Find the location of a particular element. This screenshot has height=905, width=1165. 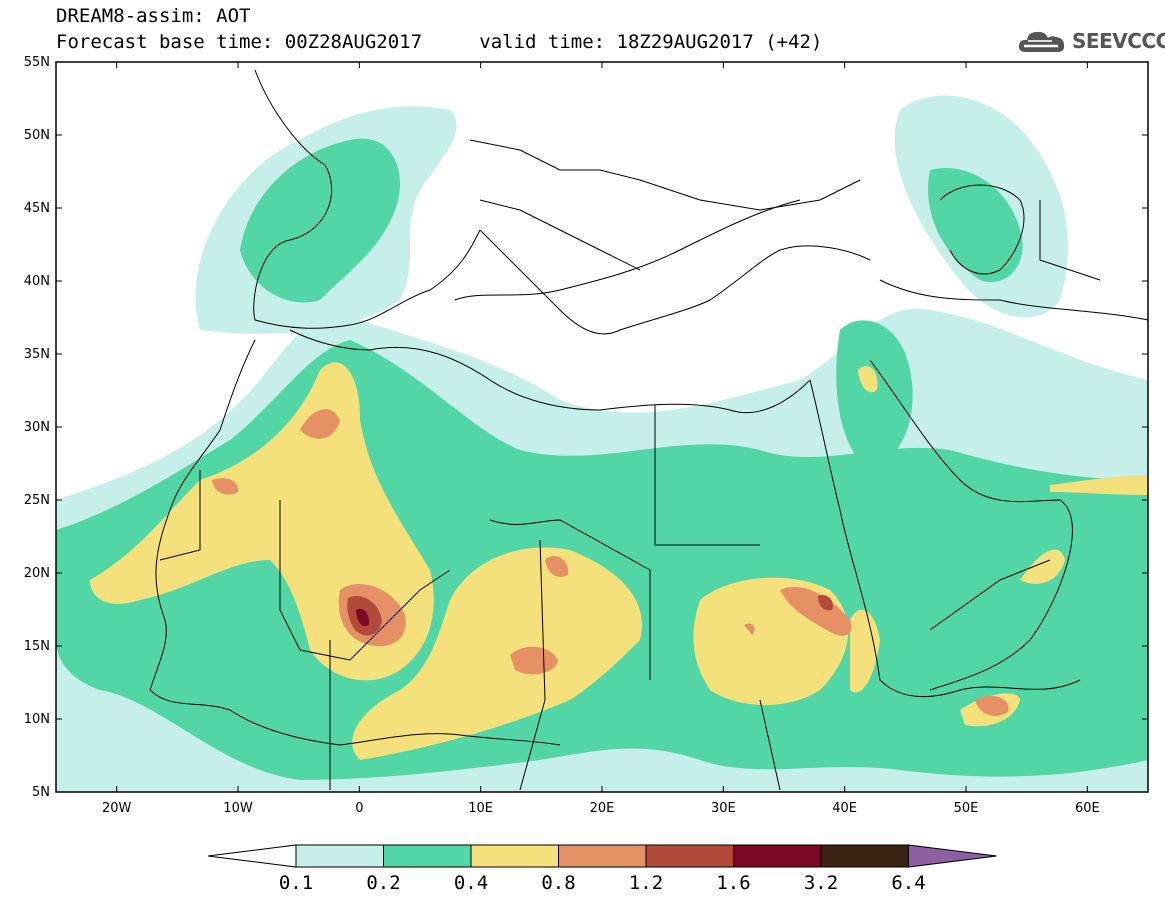

logo-text: SEEVCCC is located at coordinates (1118, 41).